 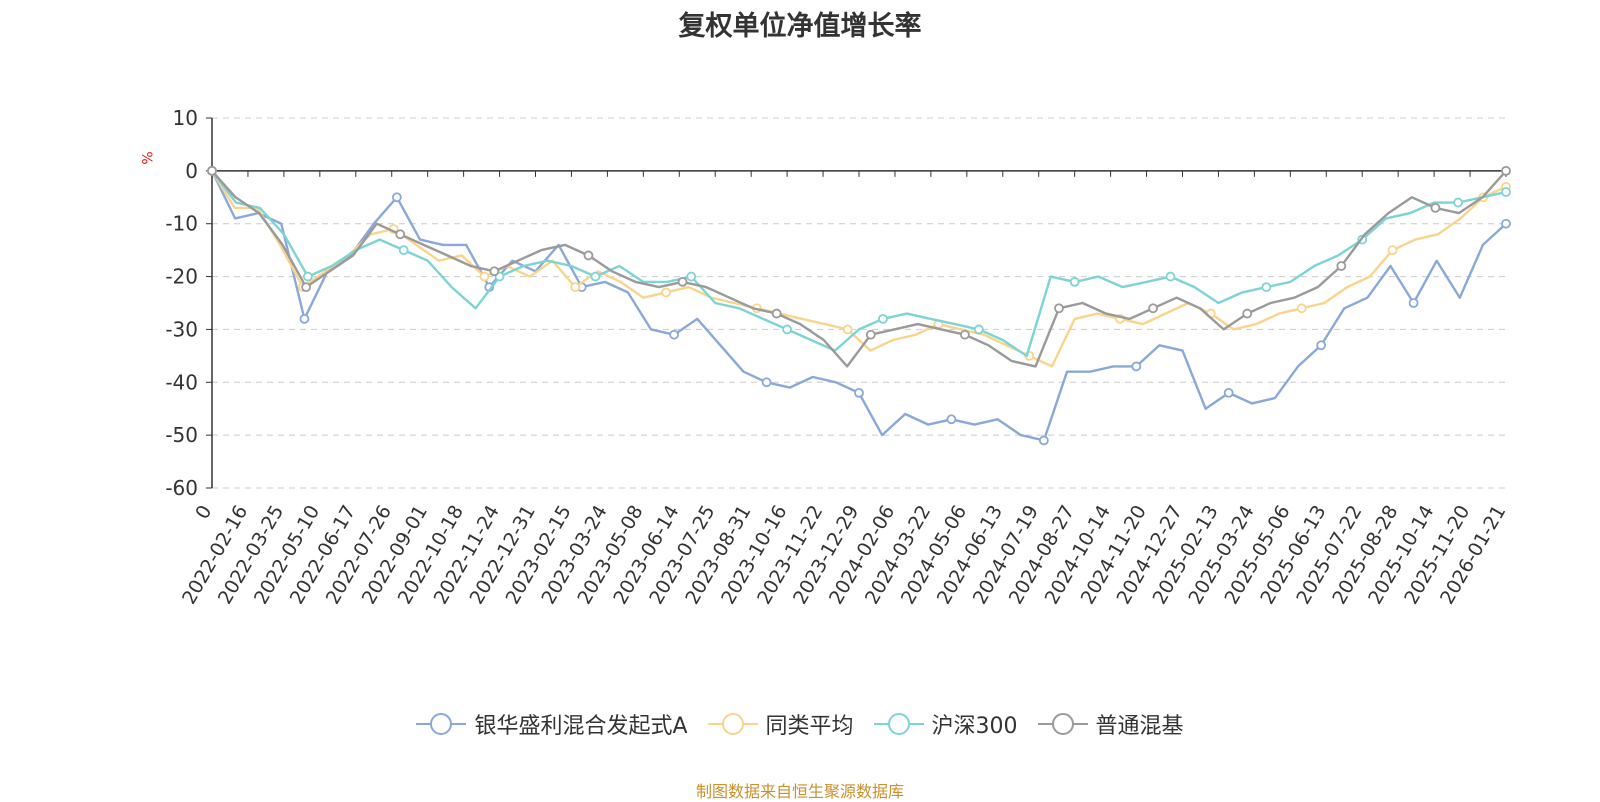 I want to click on y-tick-label: -20, so click(x=181, y=277).